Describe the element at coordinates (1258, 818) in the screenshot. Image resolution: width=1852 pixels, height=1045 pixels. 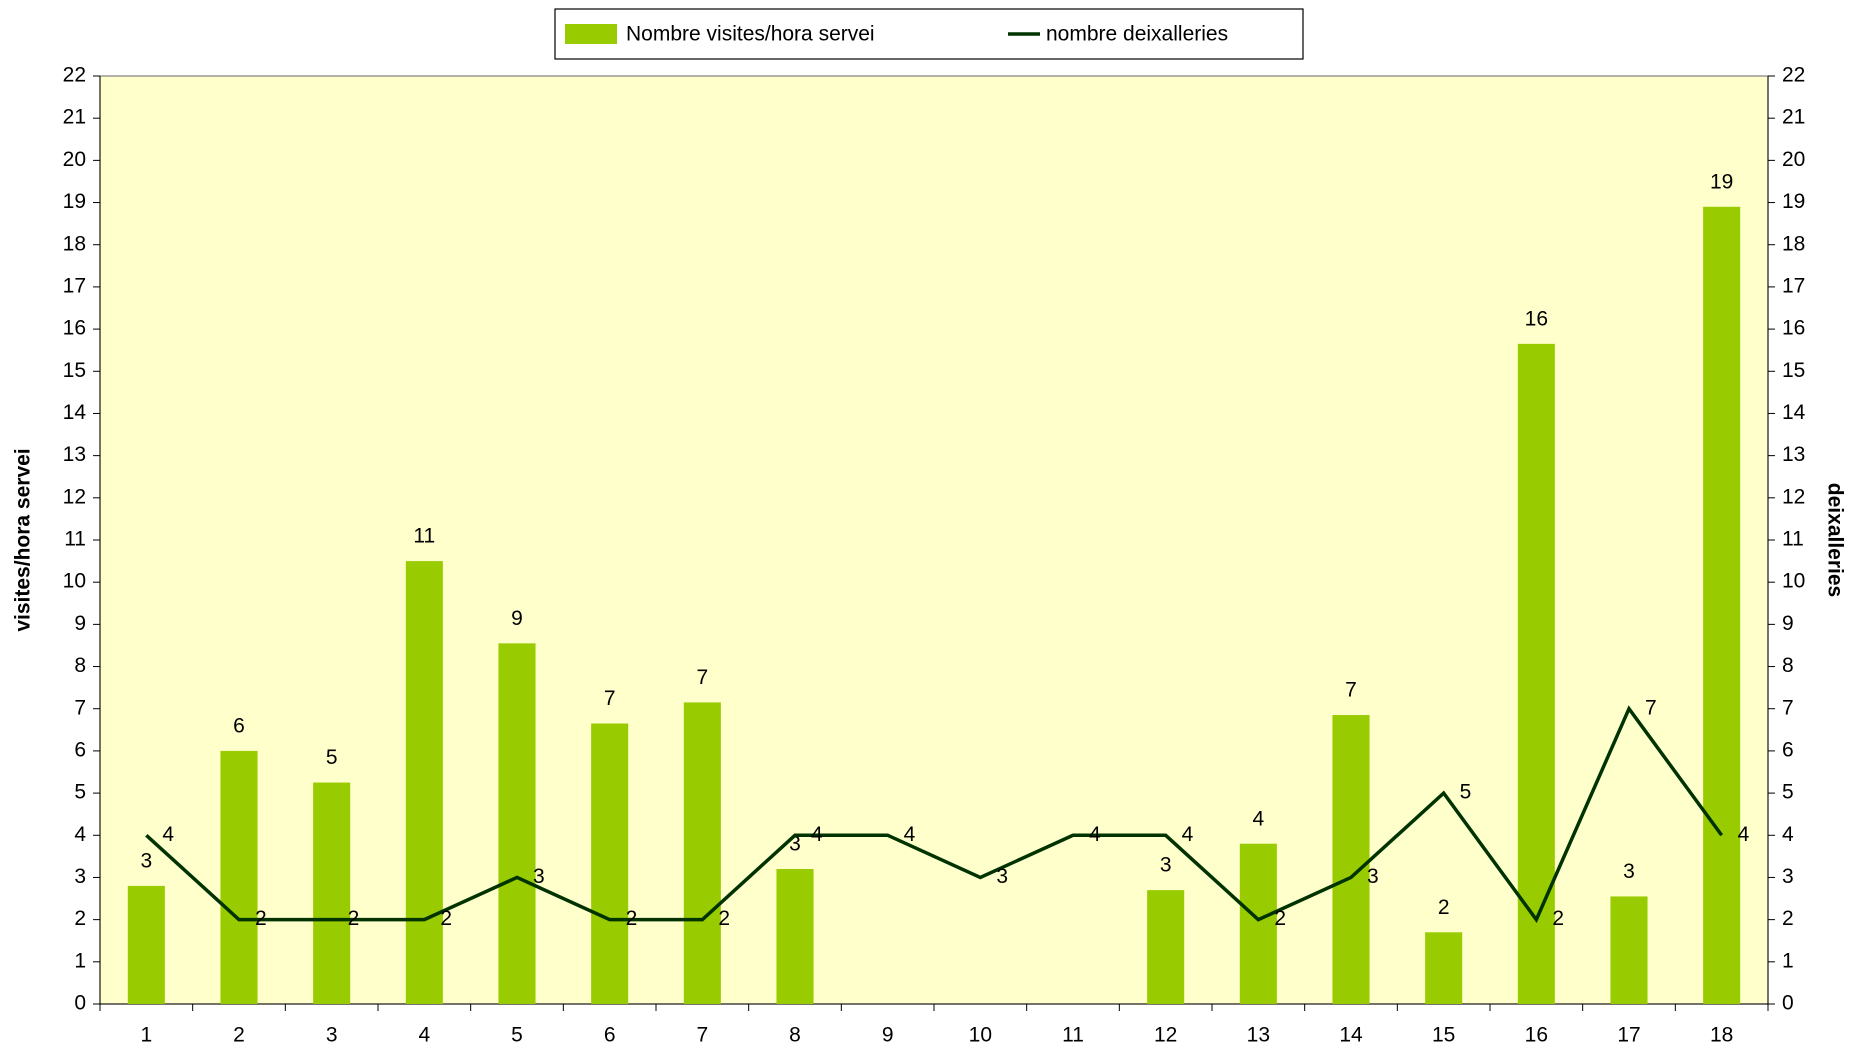
I see `bar-value-label: 4` at that location.